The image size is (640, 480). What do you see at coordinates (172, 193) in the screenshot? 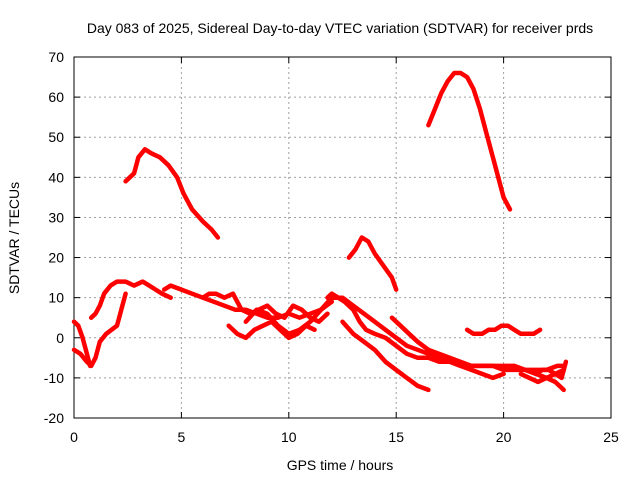
I see `series-line-arc-d` at bounding box center [172, 193].